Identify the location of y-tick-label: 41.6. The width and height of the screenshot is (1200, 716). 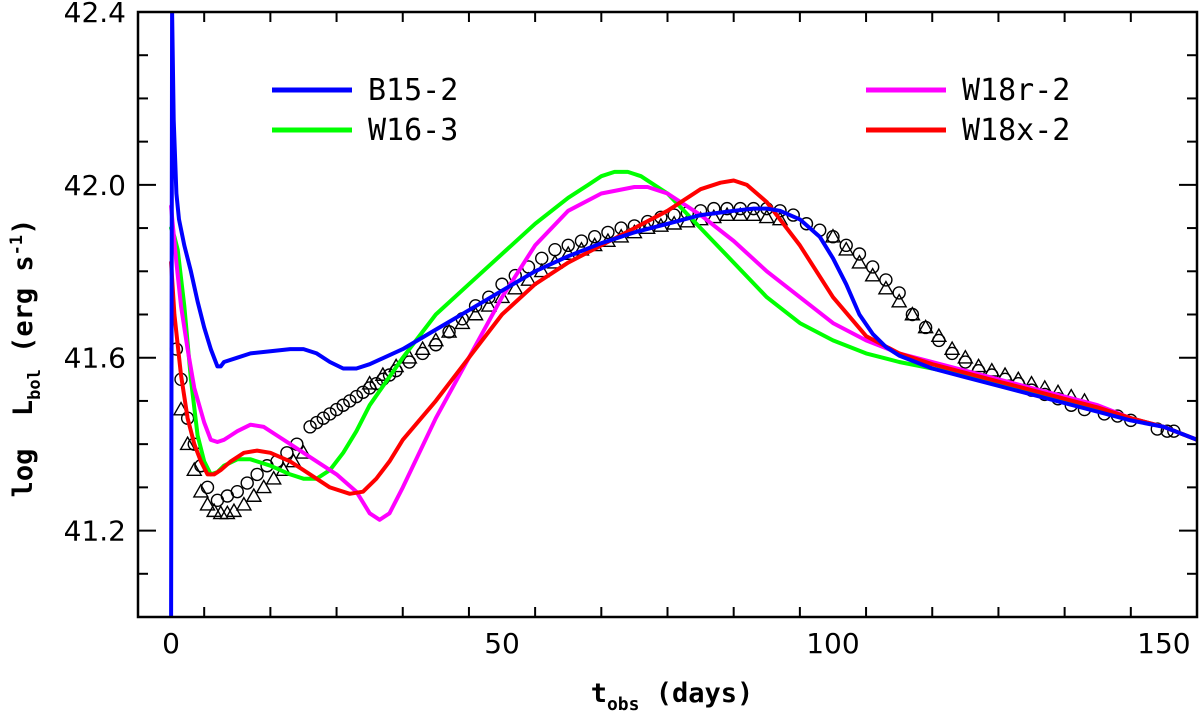
(95, 358).